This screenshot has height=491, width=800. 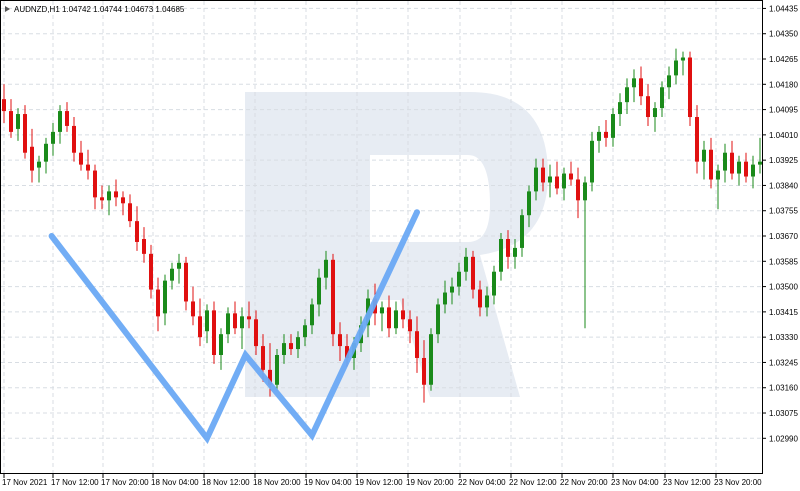 I want to click on price-tick-label: 1.03245, so click(x=783, y=362).